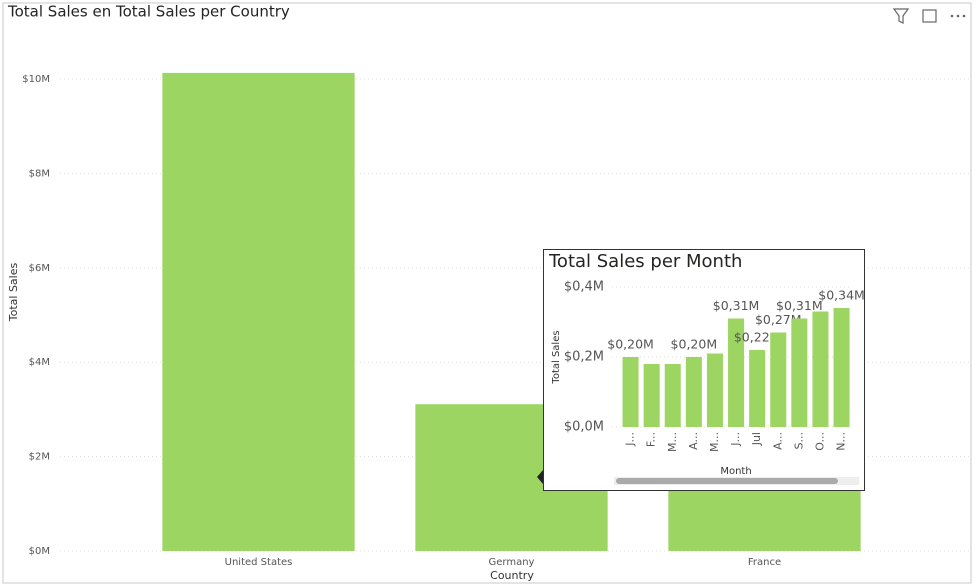 The width and height of the screenshot is (976, 588). I want to click on x-axis-title: Country, so click(512, 575).